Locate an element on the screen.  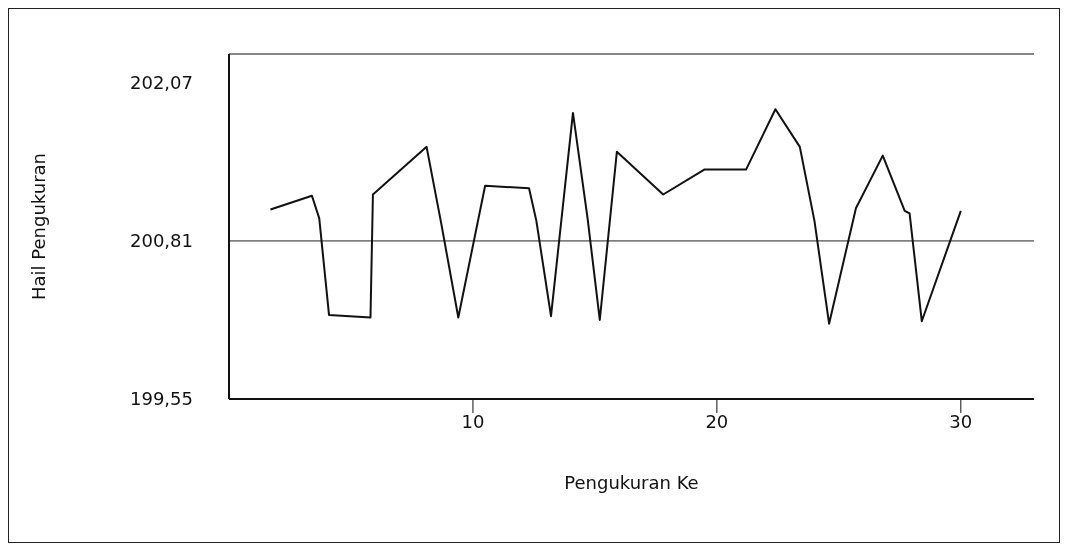
x-tick-label: 10 is located at coordinates (473, 421).